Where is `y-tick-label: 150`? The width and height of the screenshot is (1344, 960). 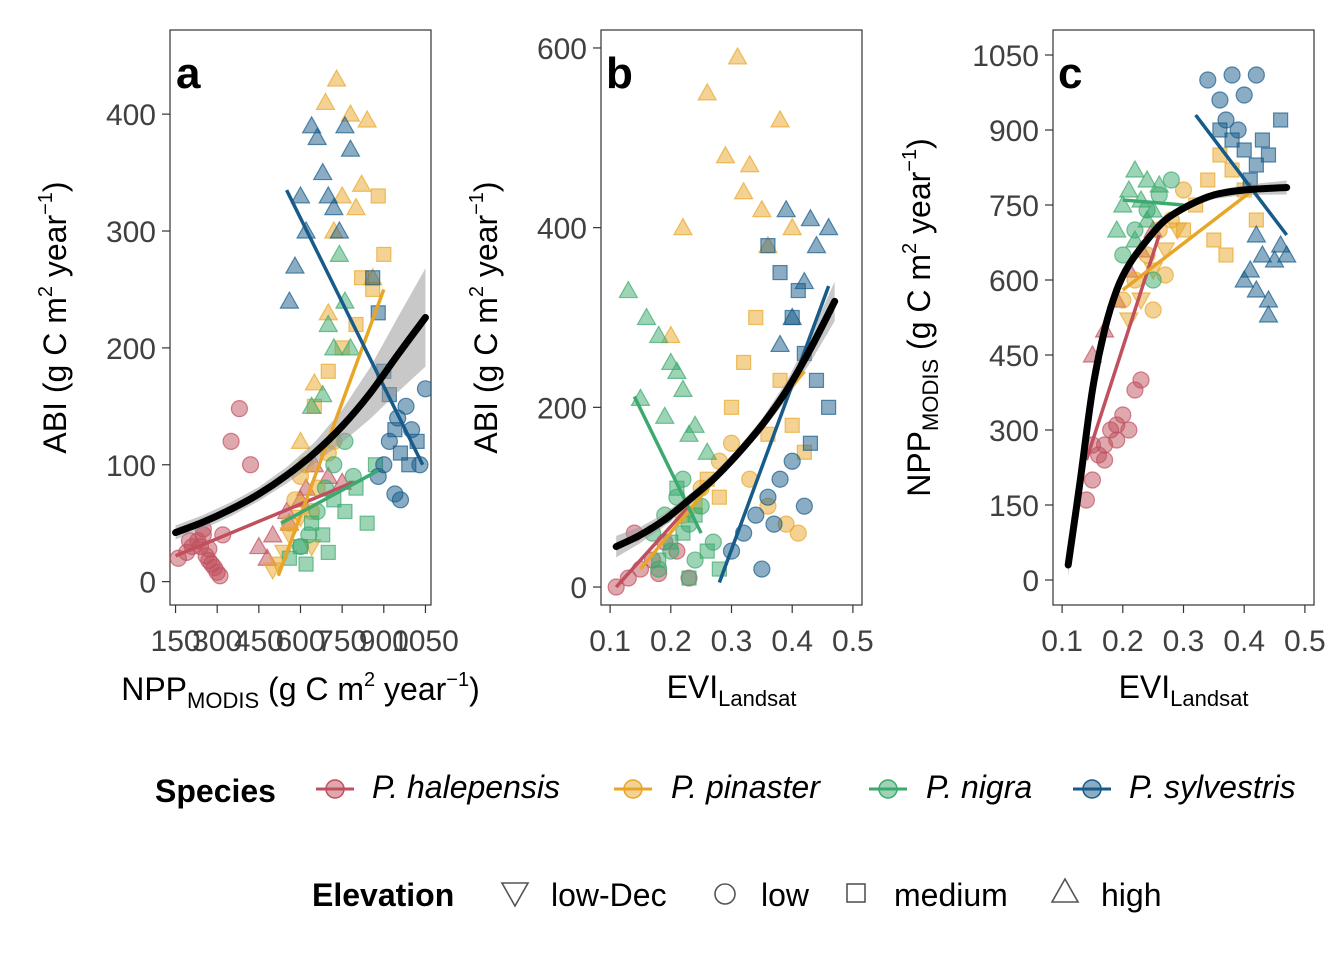
y-tick-label: 150 is located at coordinates (1014, 506).